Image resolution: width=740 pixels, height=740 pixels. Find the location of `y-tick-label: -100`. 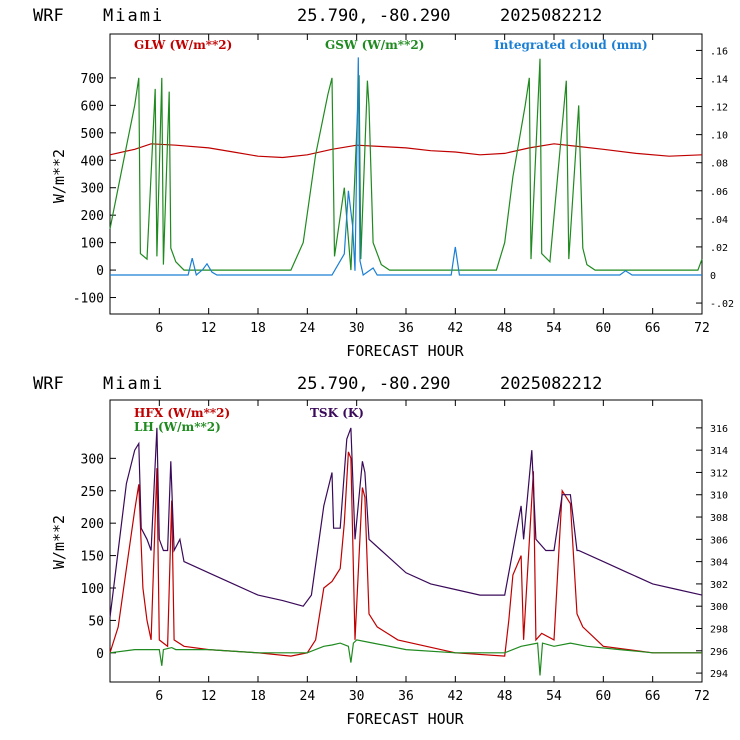

y-tick-label: -100 is located at coordinates (88, 299).